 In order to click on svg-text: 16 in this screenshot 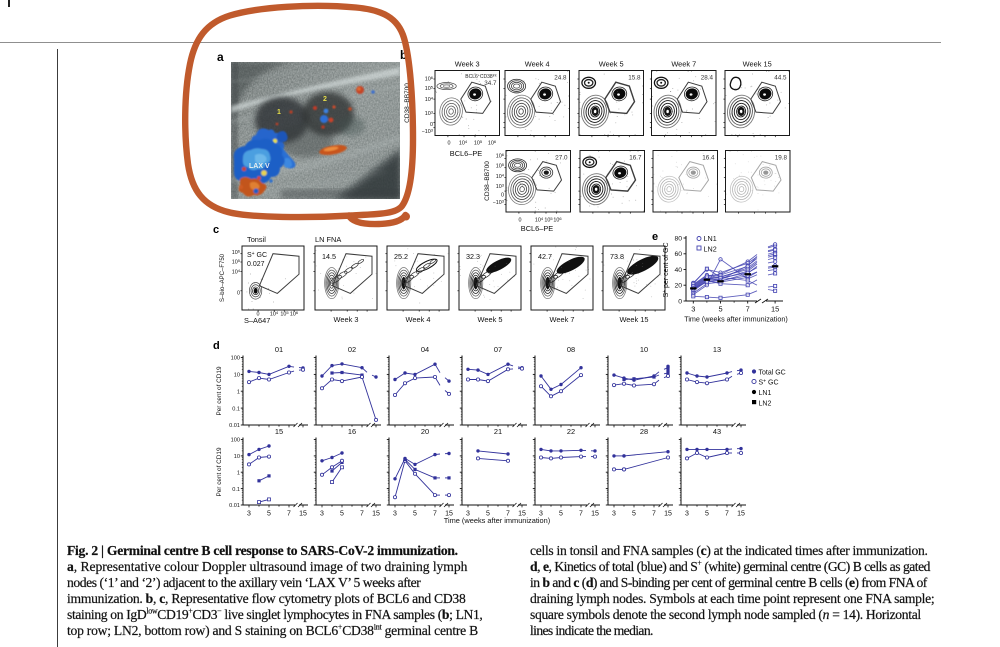, I will do `click(352, 431)`.